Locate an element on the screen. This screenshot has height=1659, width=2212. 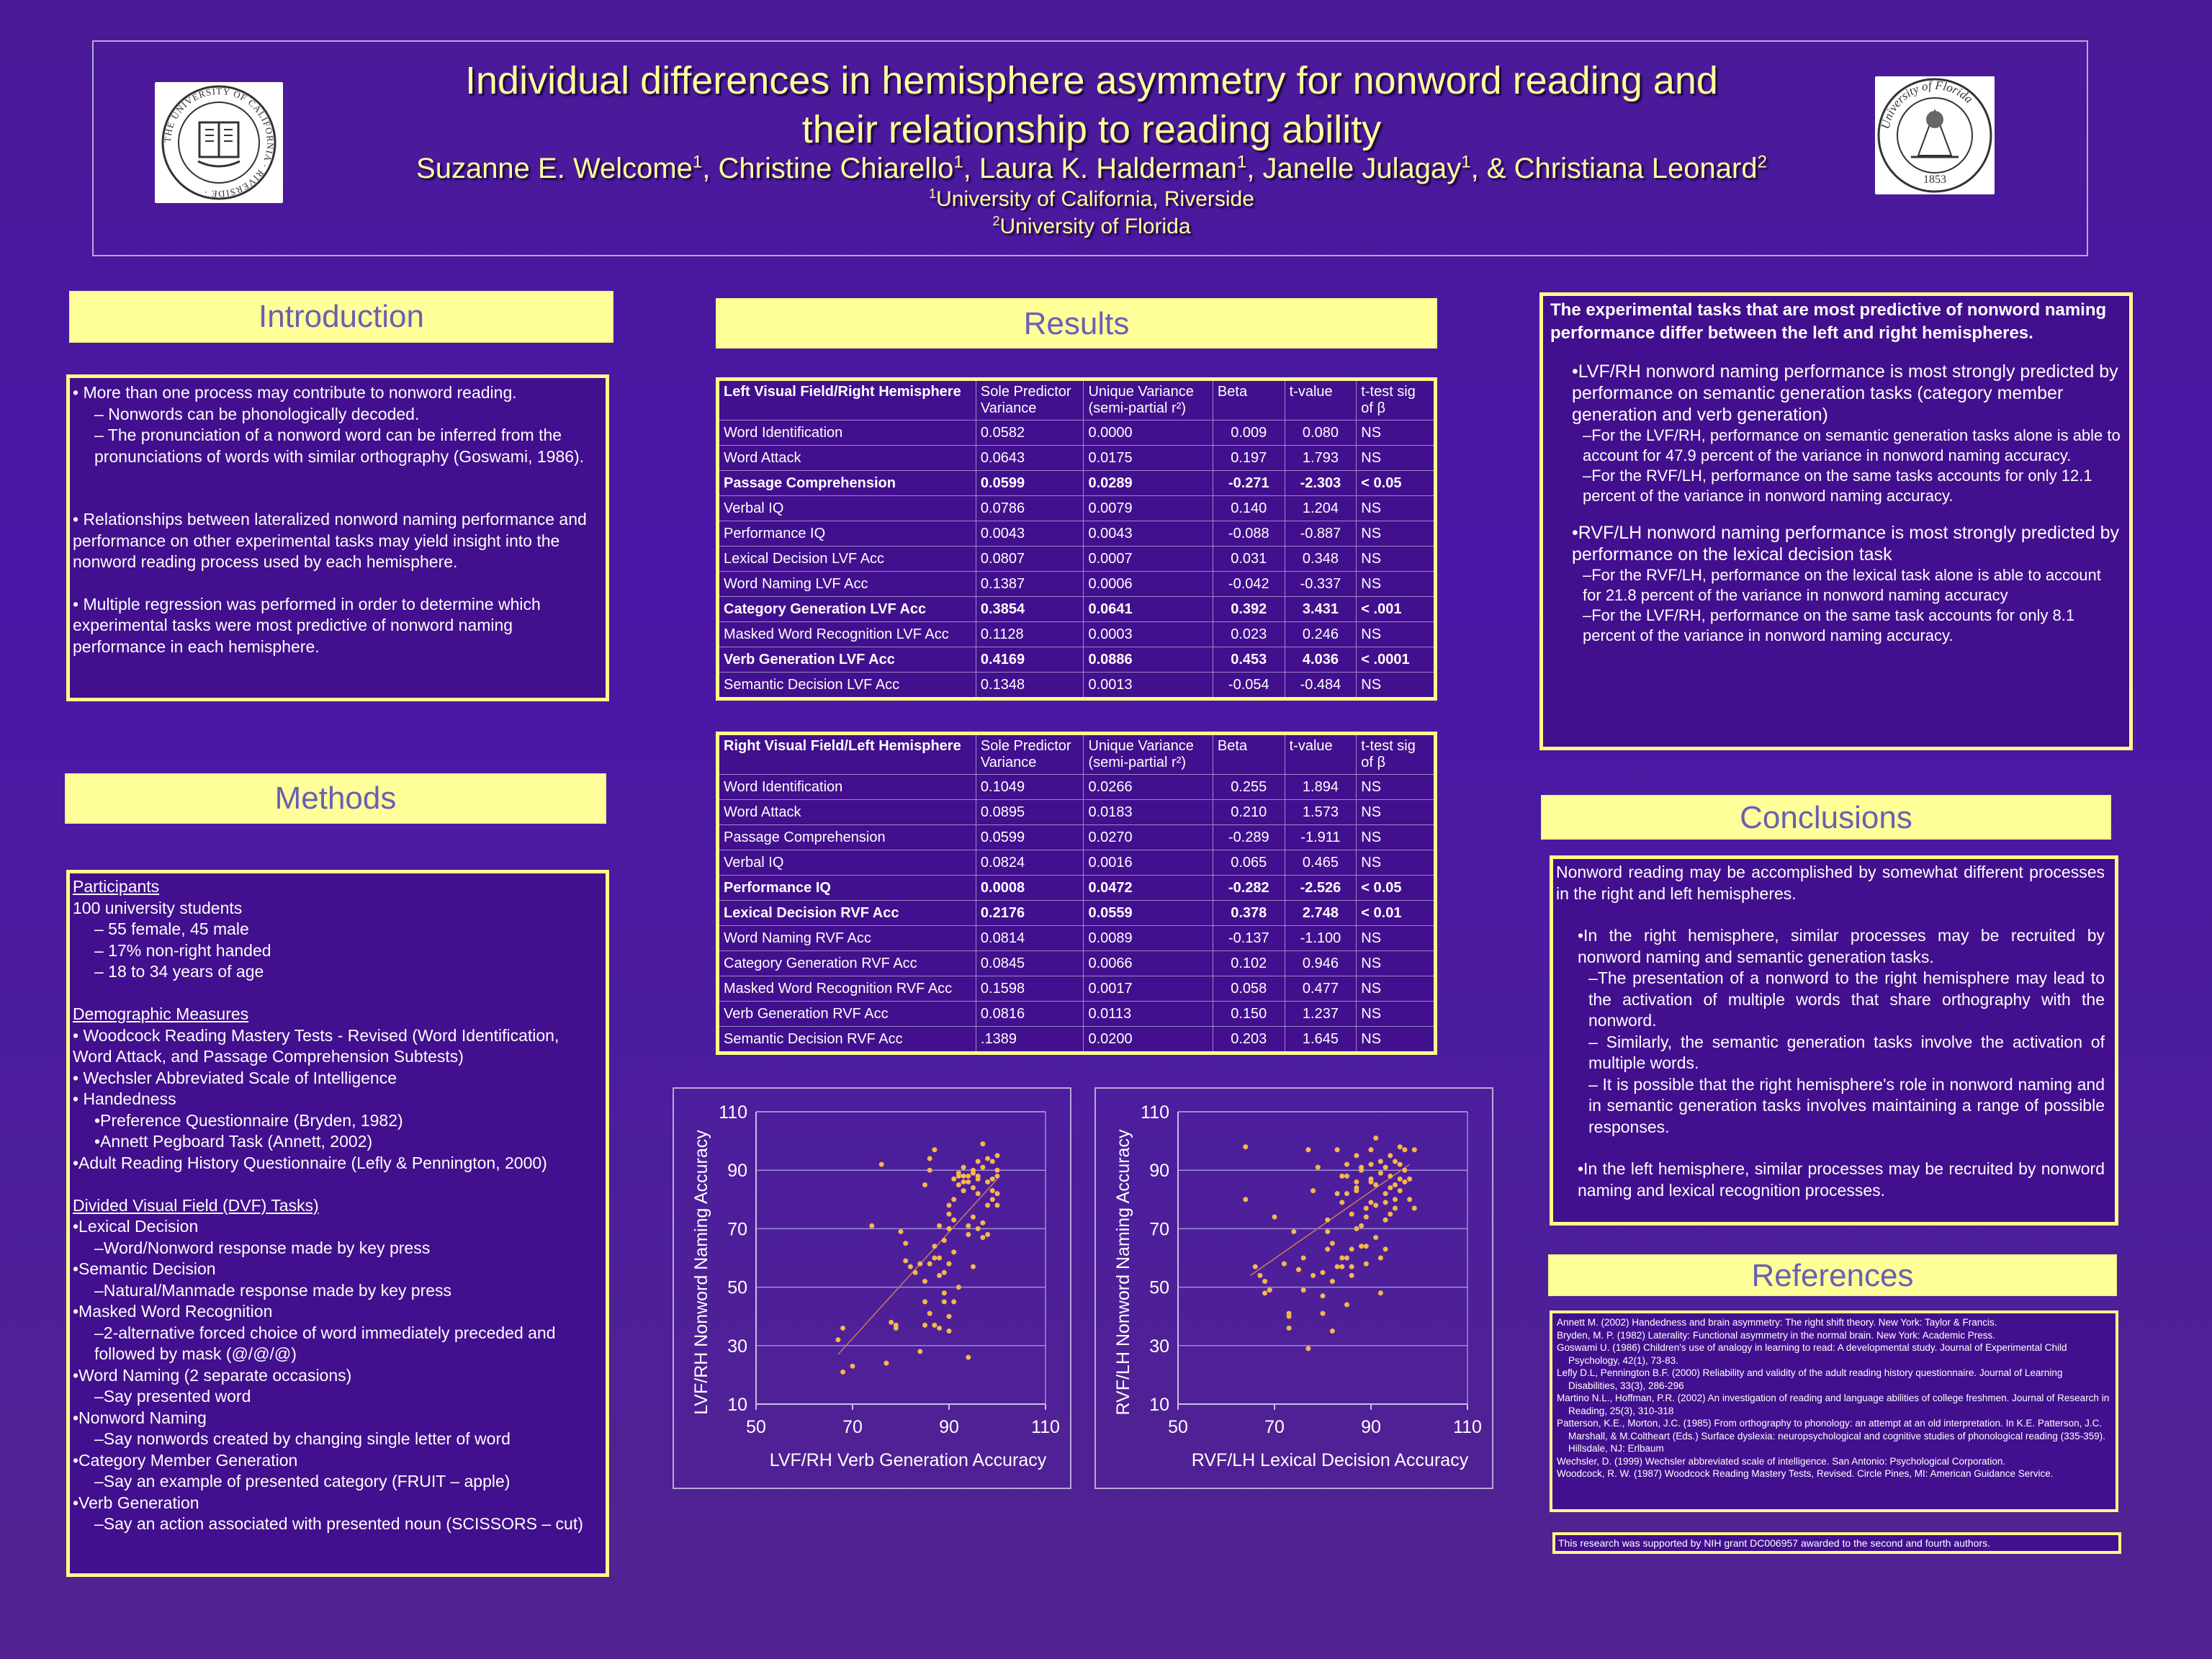
conclusions-heading: Conclusions is located at coordinates (1826, 818).